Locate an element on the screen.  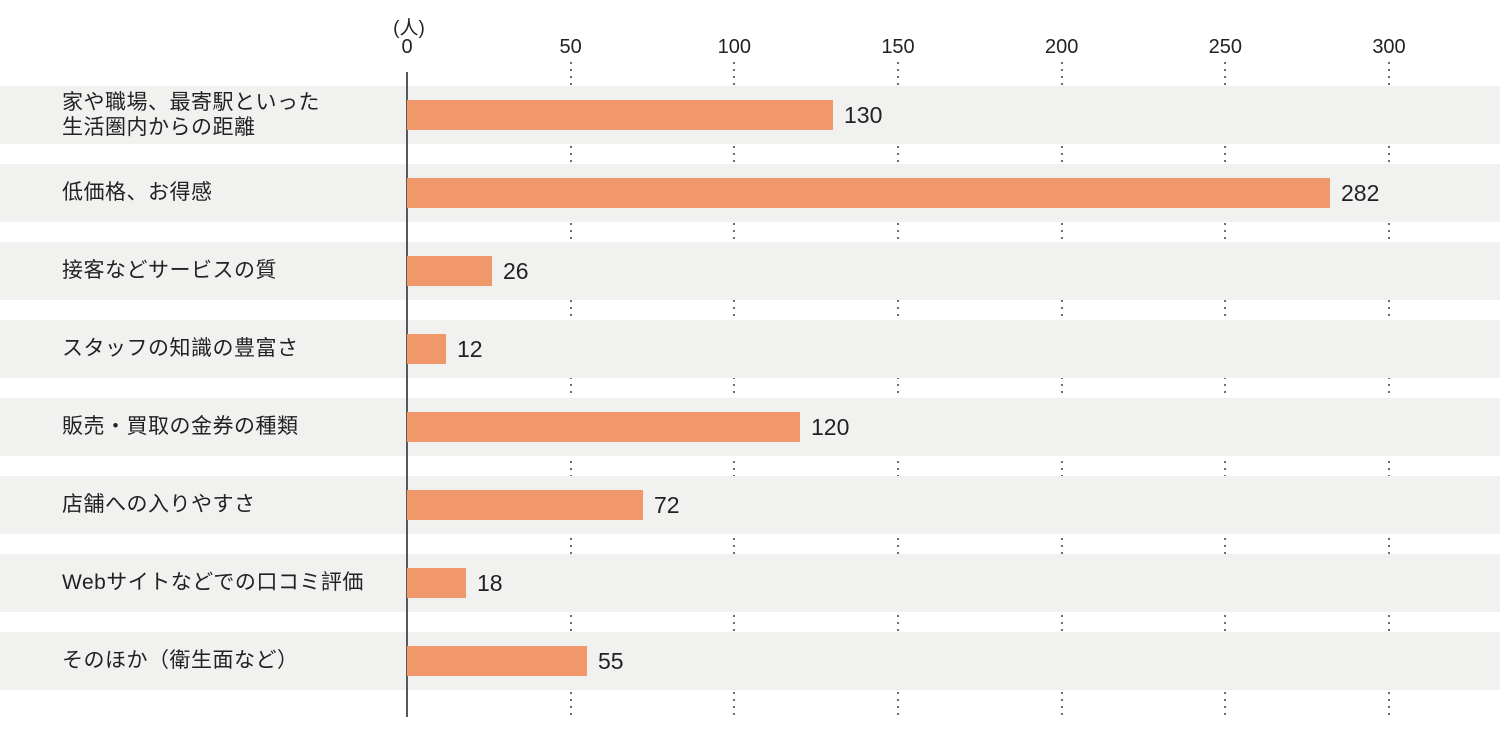
axis-unit-label: (人) is located at coordinates (409, 28).